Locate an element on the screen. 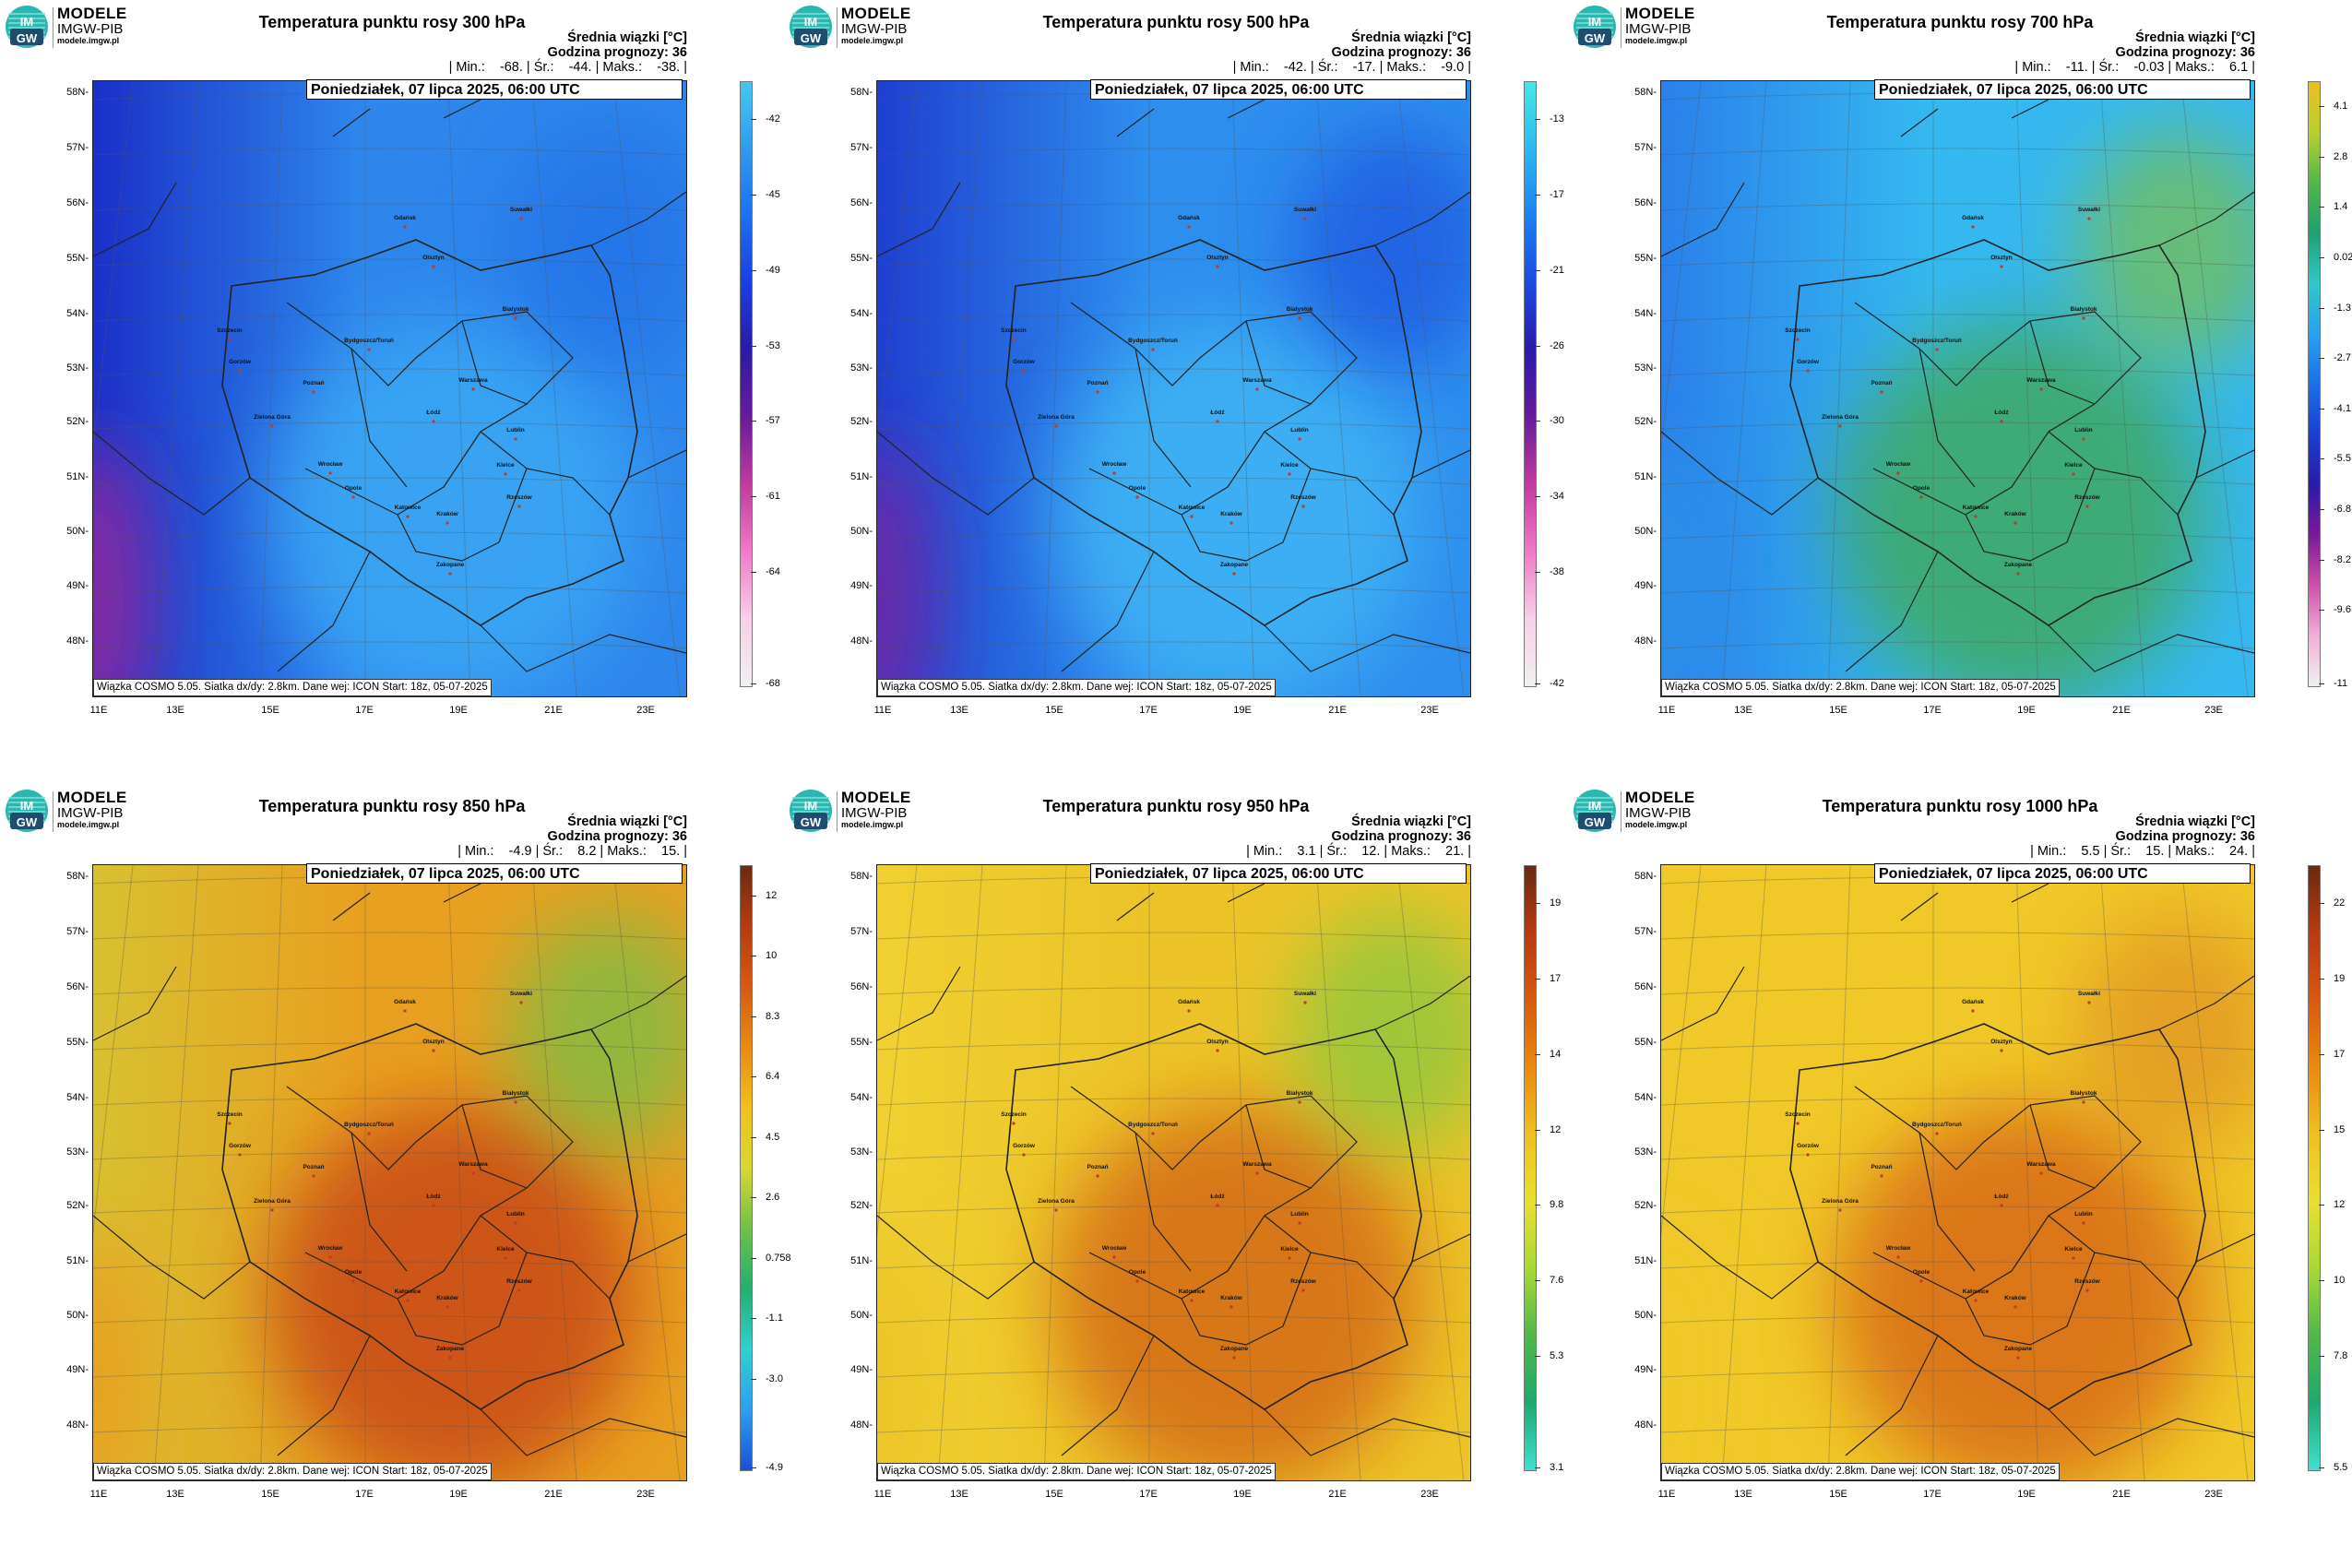  city-label: Gorzów is located at coordinates (241, 1146).